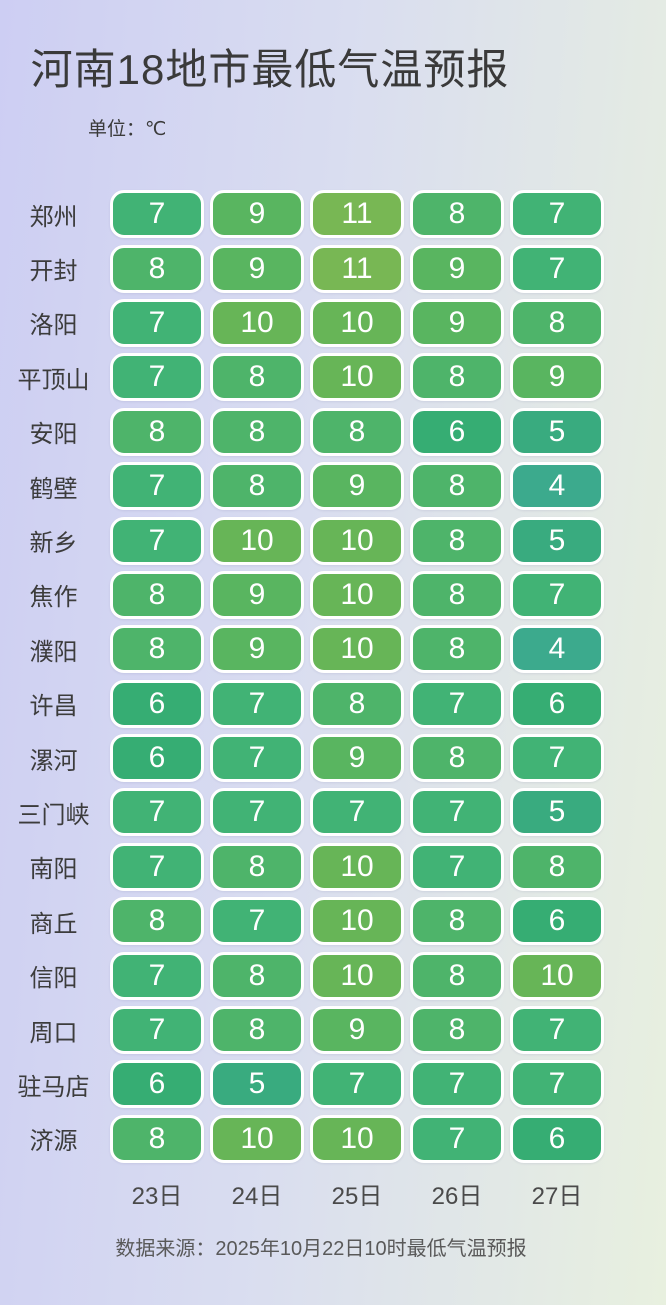  I want to click on temp-cell: 11, so click(357, 214).